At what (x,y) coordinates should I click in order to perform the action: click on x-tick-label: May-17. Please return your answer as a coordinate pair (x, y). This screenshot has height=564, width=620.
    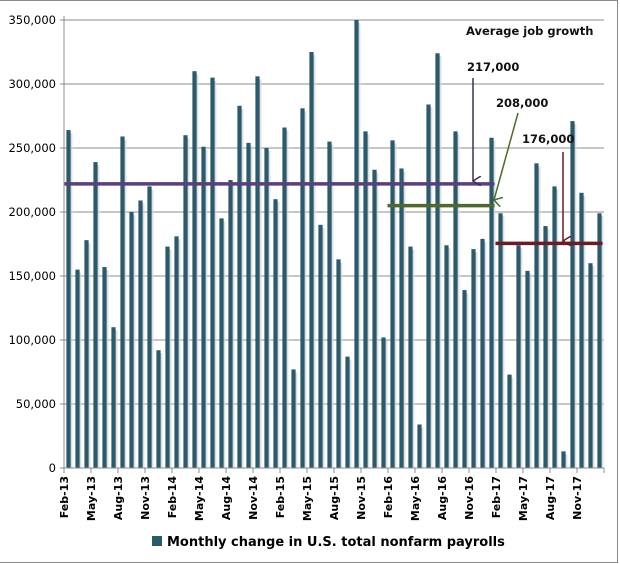
    Looking at the image, I should click on (523, 498).